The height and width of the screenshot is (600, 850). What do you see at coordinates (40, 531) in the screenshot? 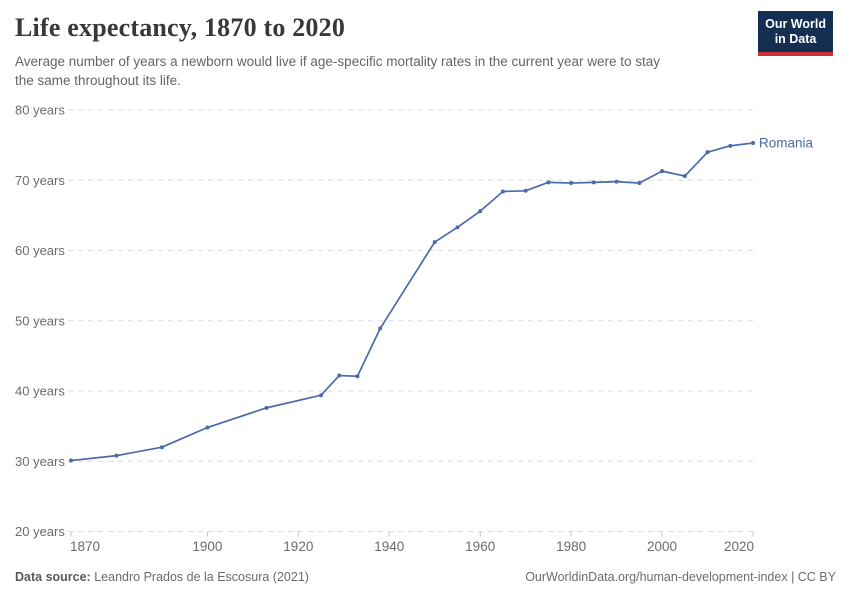
I see `y-axis-label: 20 years` at bounding box center [40, 531].